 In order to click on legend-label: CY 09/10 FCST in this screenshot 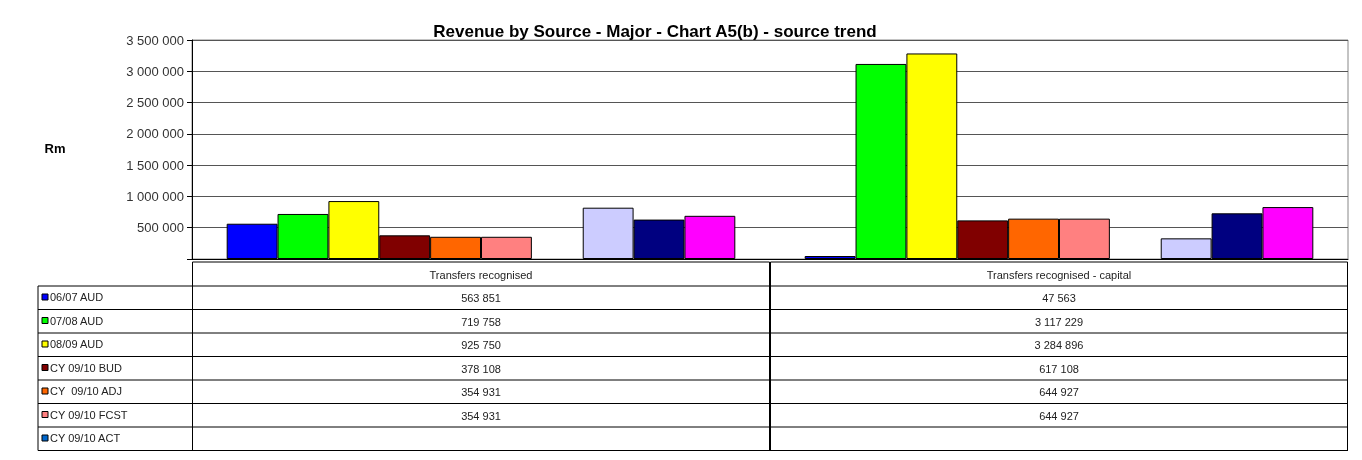, I will do `click(89, 414)`.